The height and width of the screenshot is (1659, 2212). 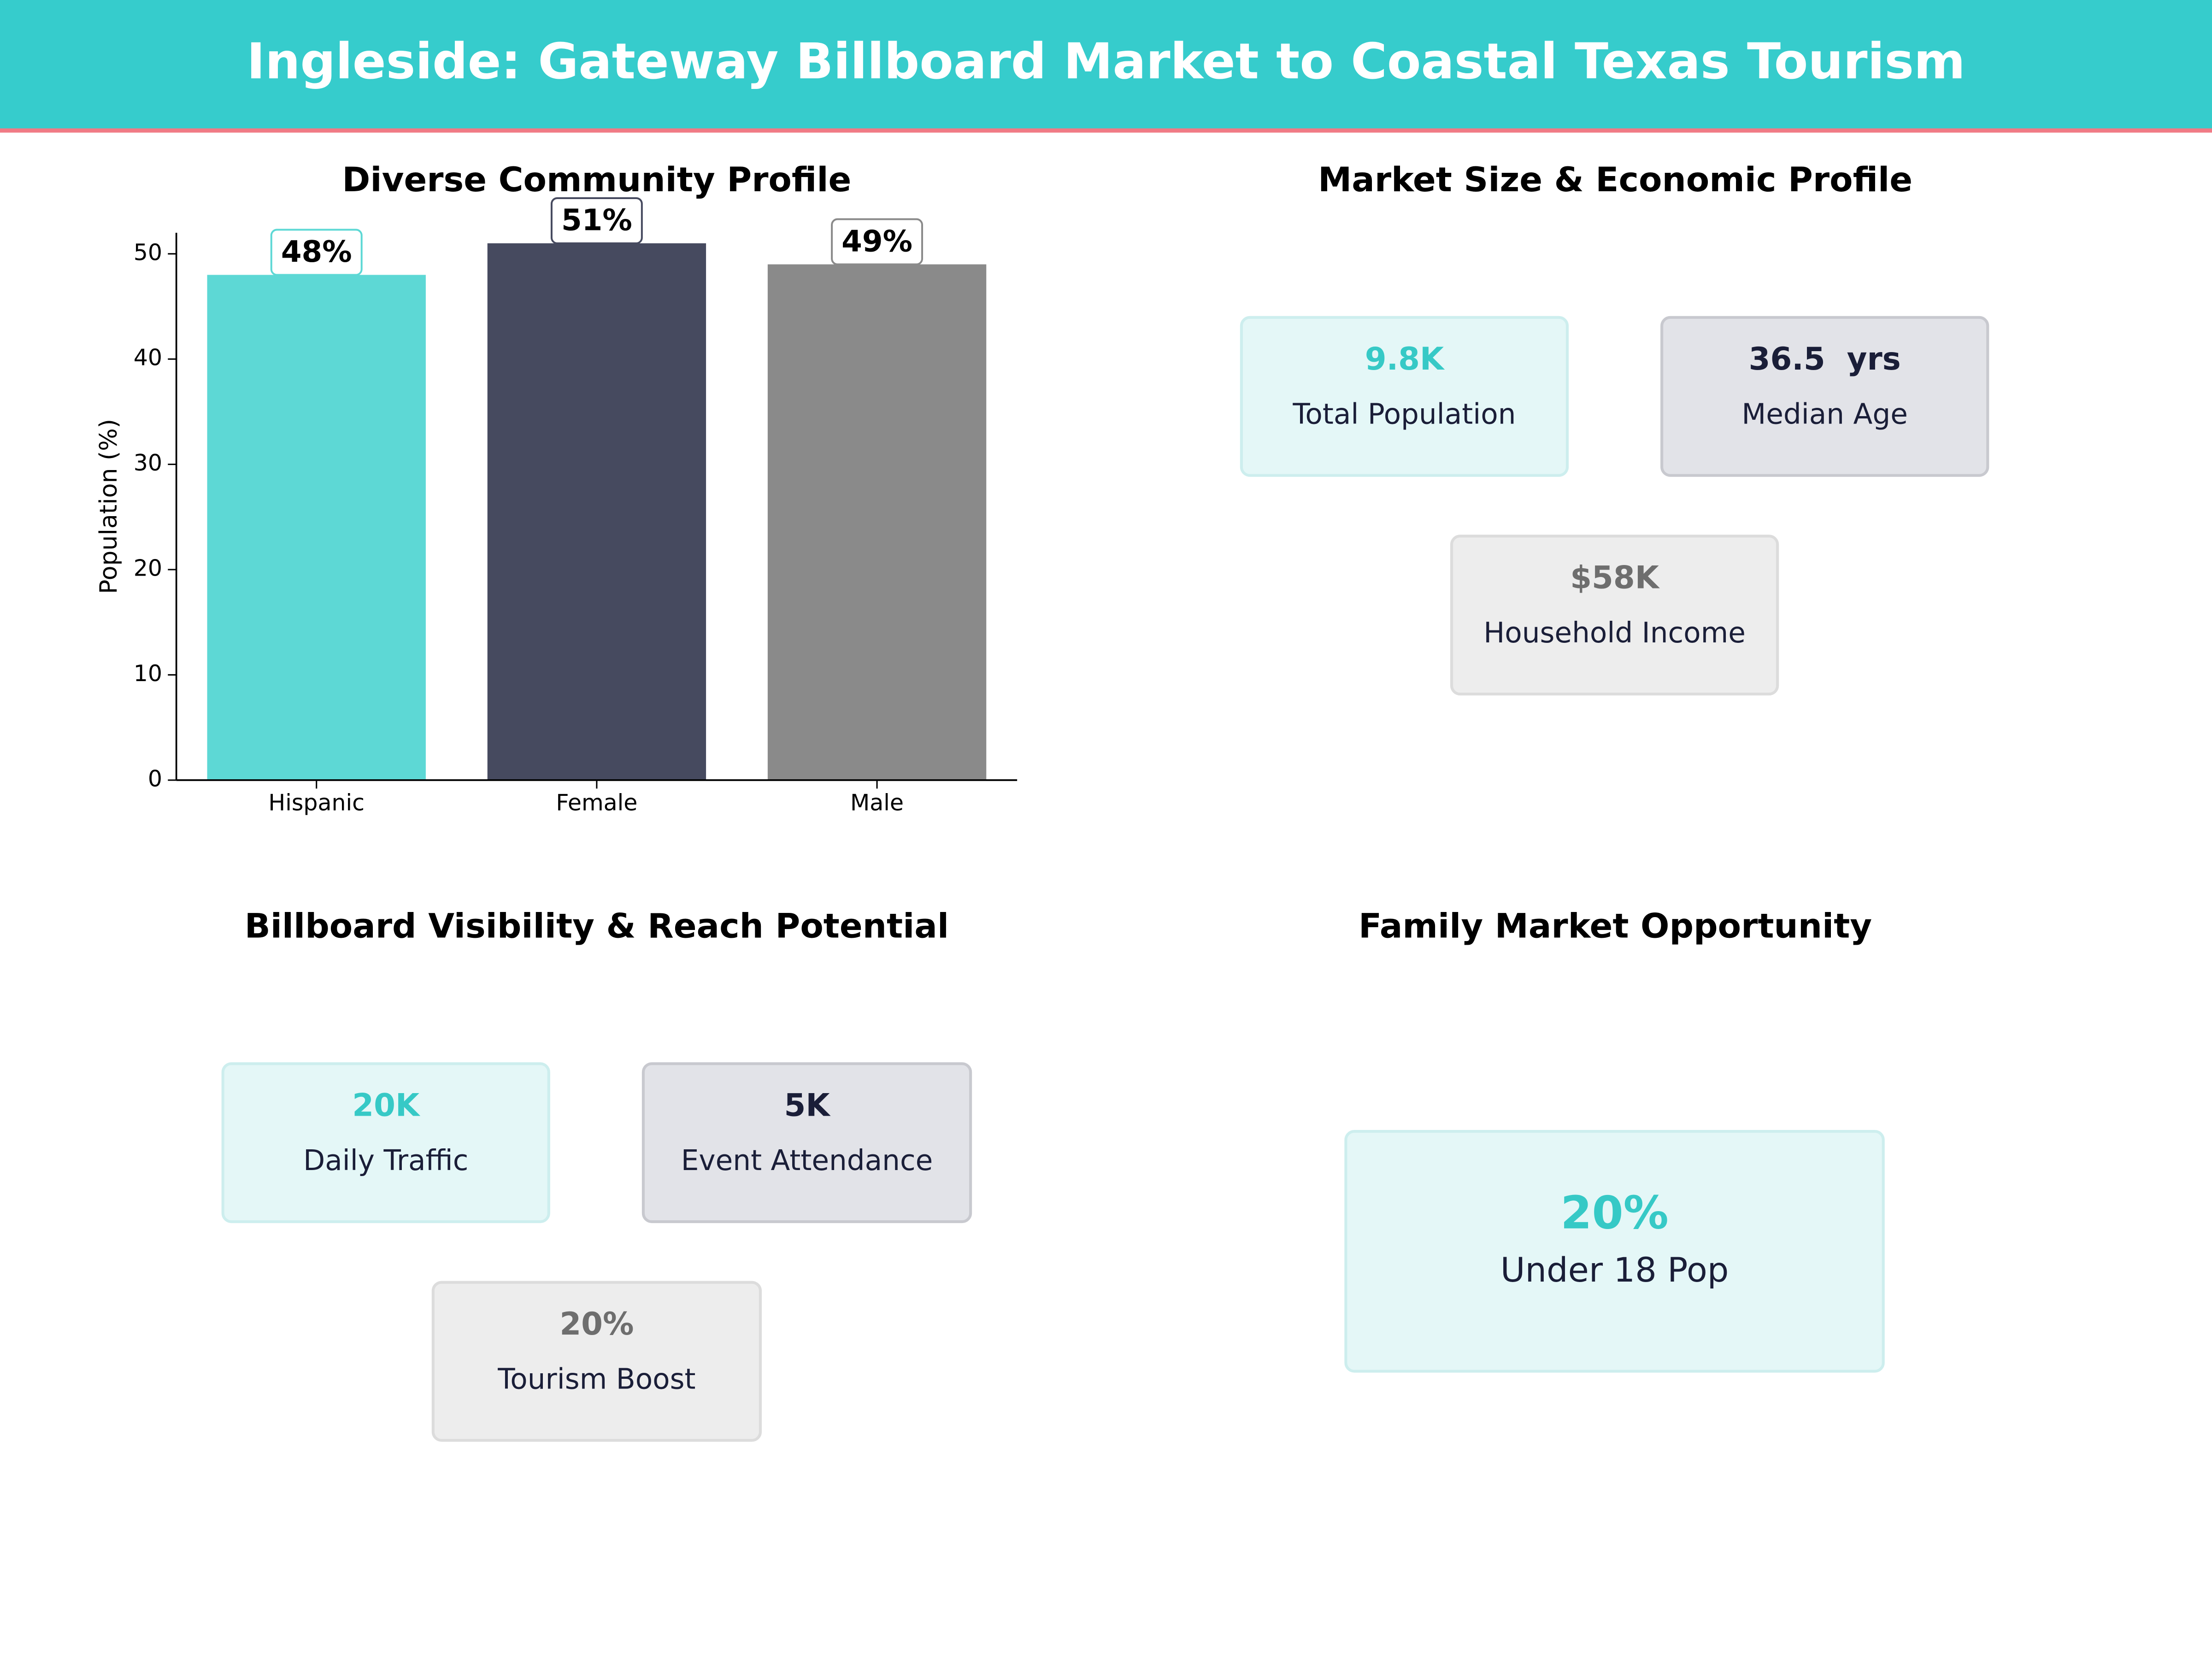 I want to click on kpi-label: Tourism Boost, so click(x=596, y=1379).